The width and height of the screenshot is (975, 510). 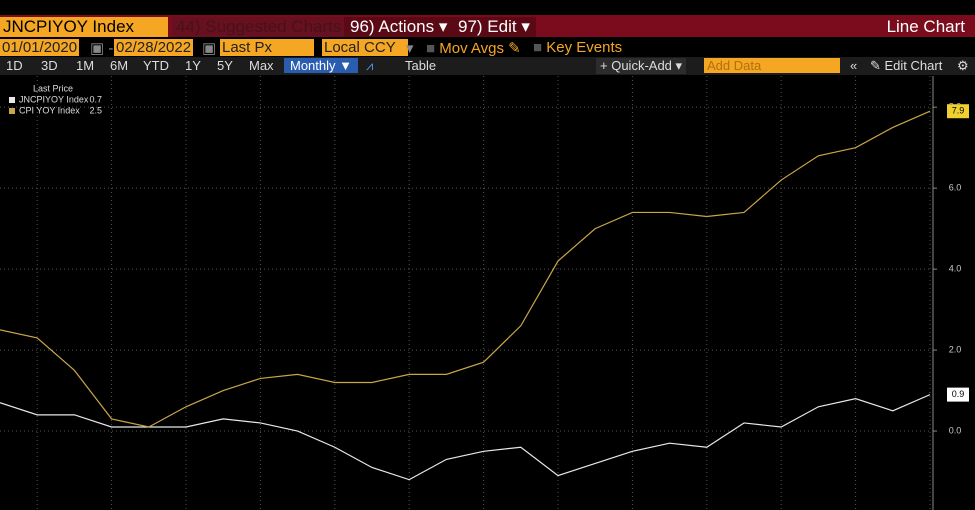 I want to click on y-tick-label: 4.0, so click(x=955, y=268).